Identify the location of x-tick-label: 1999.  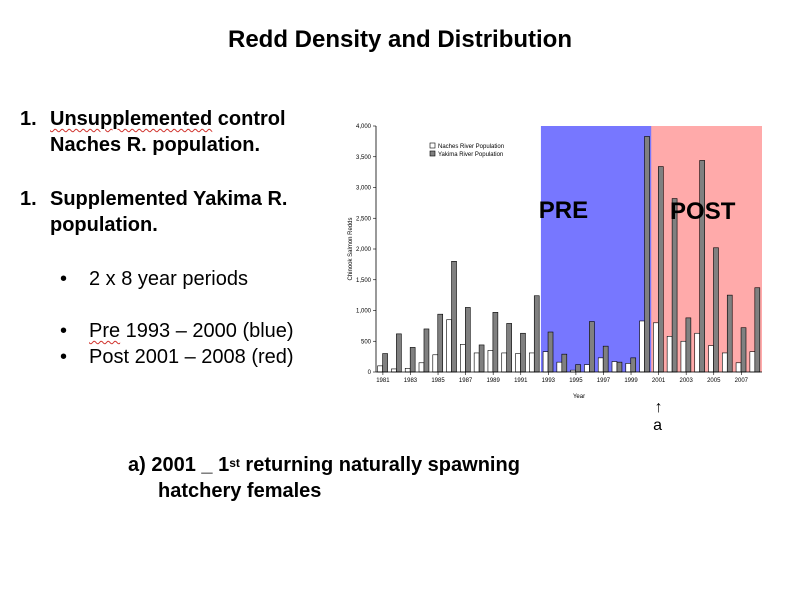
(631, 381).